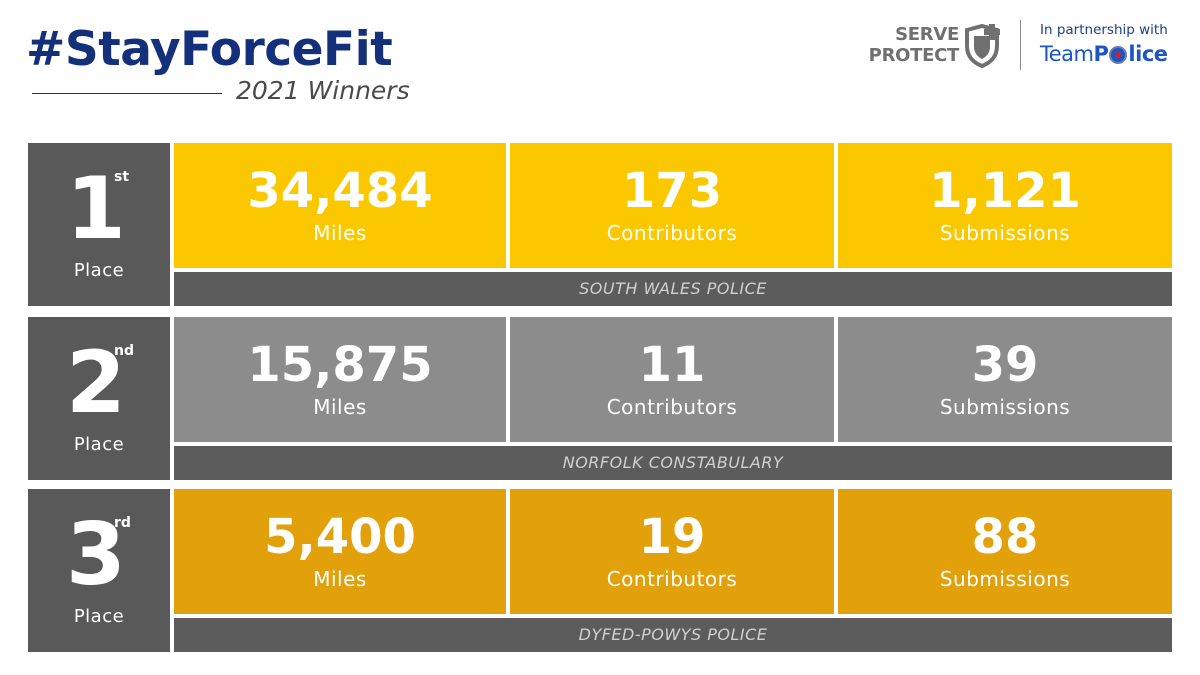  I want to click on serve-protect-wordmark: SERVE PROTECT, so click(906, 45).